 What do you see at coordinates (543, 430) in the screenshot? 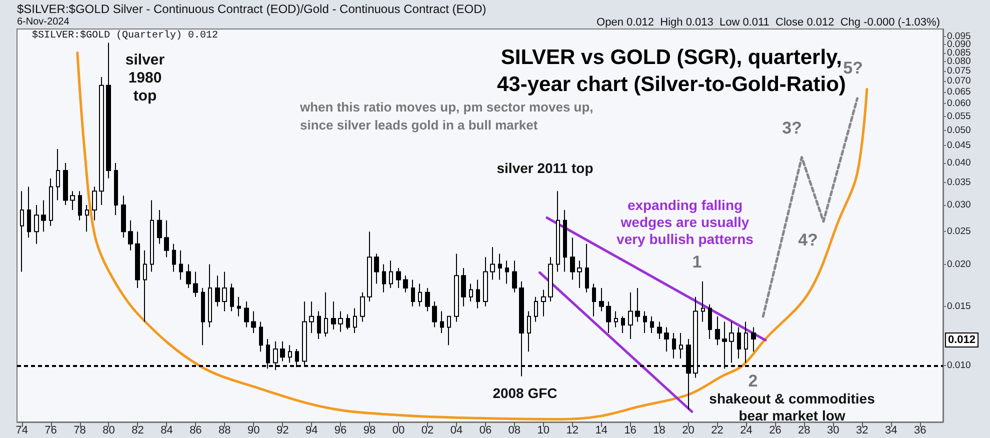
I see `x-tick-label: 10` at bounding box center [543, 430].